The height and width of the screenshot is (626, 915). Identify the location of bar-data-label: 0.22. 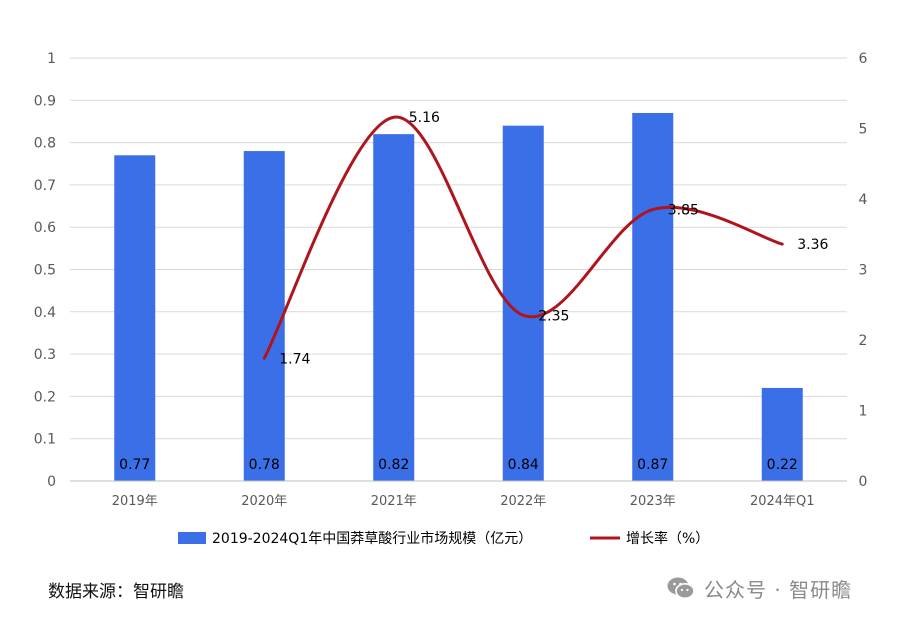
(782, 465).